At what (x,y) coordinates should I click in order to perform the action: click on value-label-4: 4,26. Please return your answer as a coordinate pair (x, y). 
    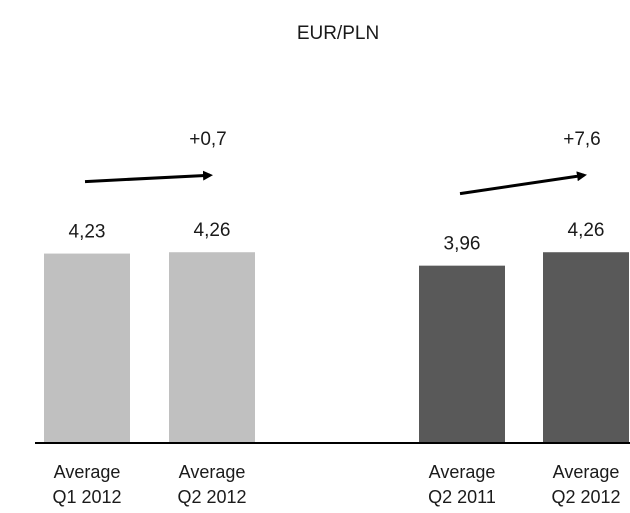
    Looking at the image, I should click on (586, 230).